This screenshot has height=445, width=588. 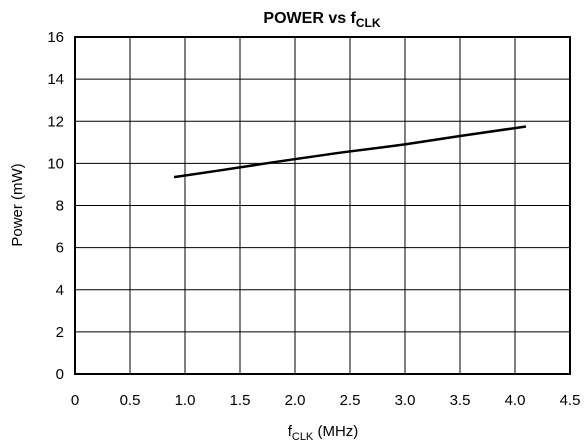 I want to click on x-tick-label: 2.0, so click(x=295, y=400).